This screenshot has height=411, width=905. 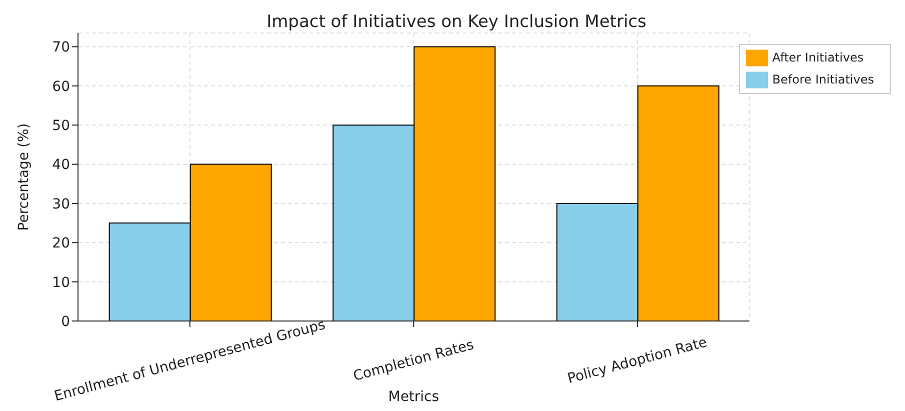 I want to click on y-tick-label: 10, so click(x=61, y=282).